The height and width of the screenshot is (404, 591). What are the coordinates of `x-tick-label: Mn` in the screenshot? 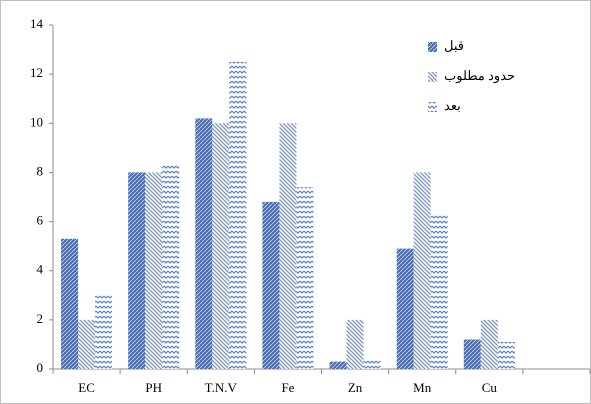 It's located at (422, 387).